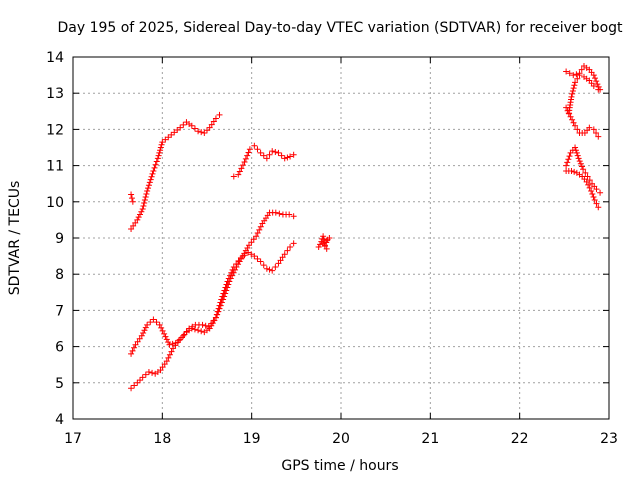  I want to click on y-tick-label: 4, so click(59, 420).